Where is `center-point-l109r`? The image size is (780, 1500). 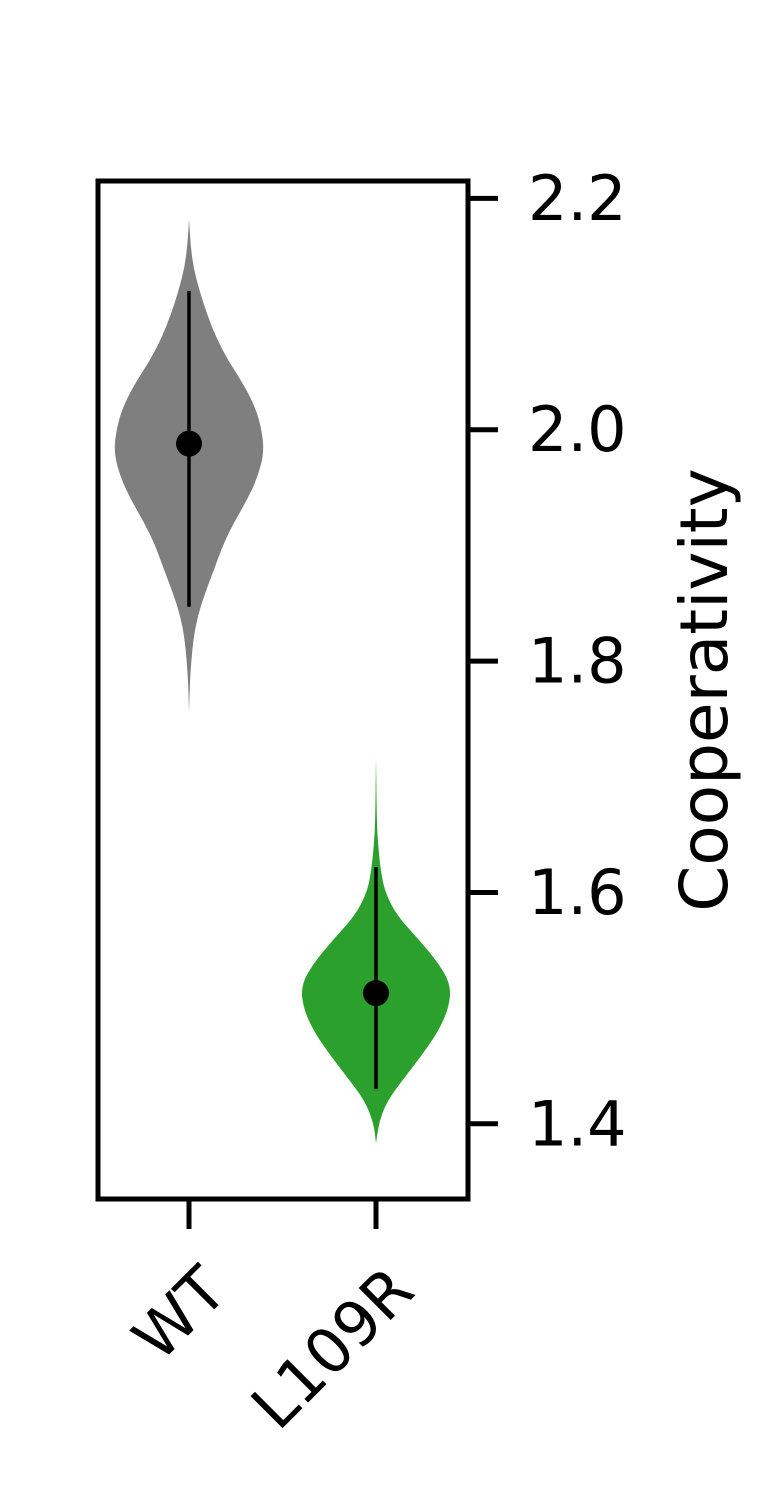
center-point-l109r is located at coordinates (376, 993).